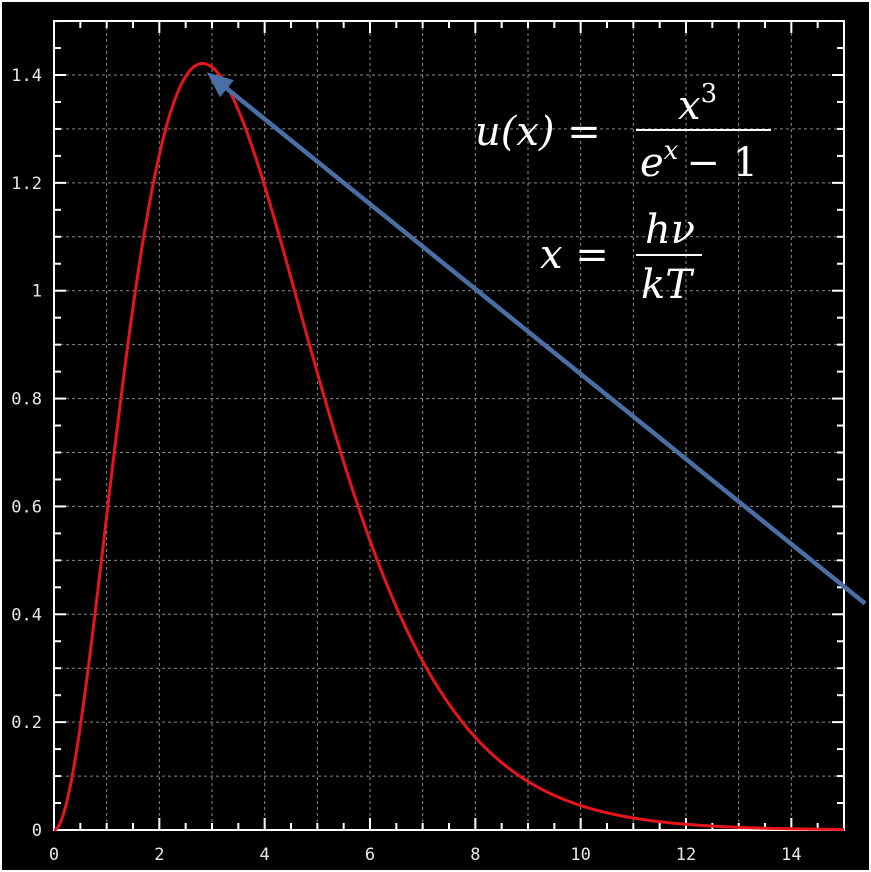  Describe the element at coordinates (791, 855) in the screenshot. I see `x-tick-label: 14` at that location.